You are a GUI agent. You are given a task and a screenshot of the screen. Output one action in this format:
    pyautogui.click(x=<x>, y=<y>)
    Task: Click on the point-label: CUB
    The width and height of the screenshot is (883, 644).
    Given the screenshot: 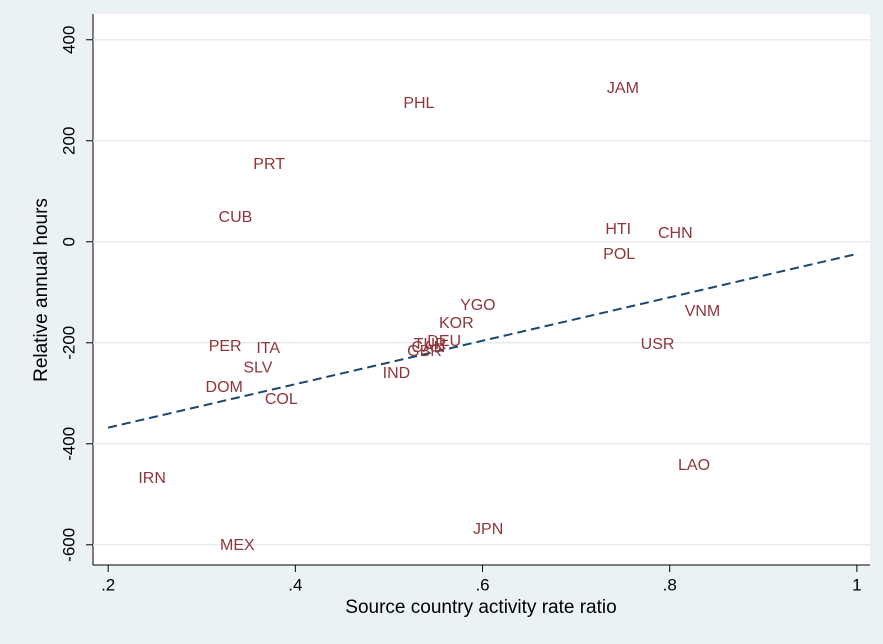 What is the action you would take?
    pyautogui.click(x=236, y=217)
    